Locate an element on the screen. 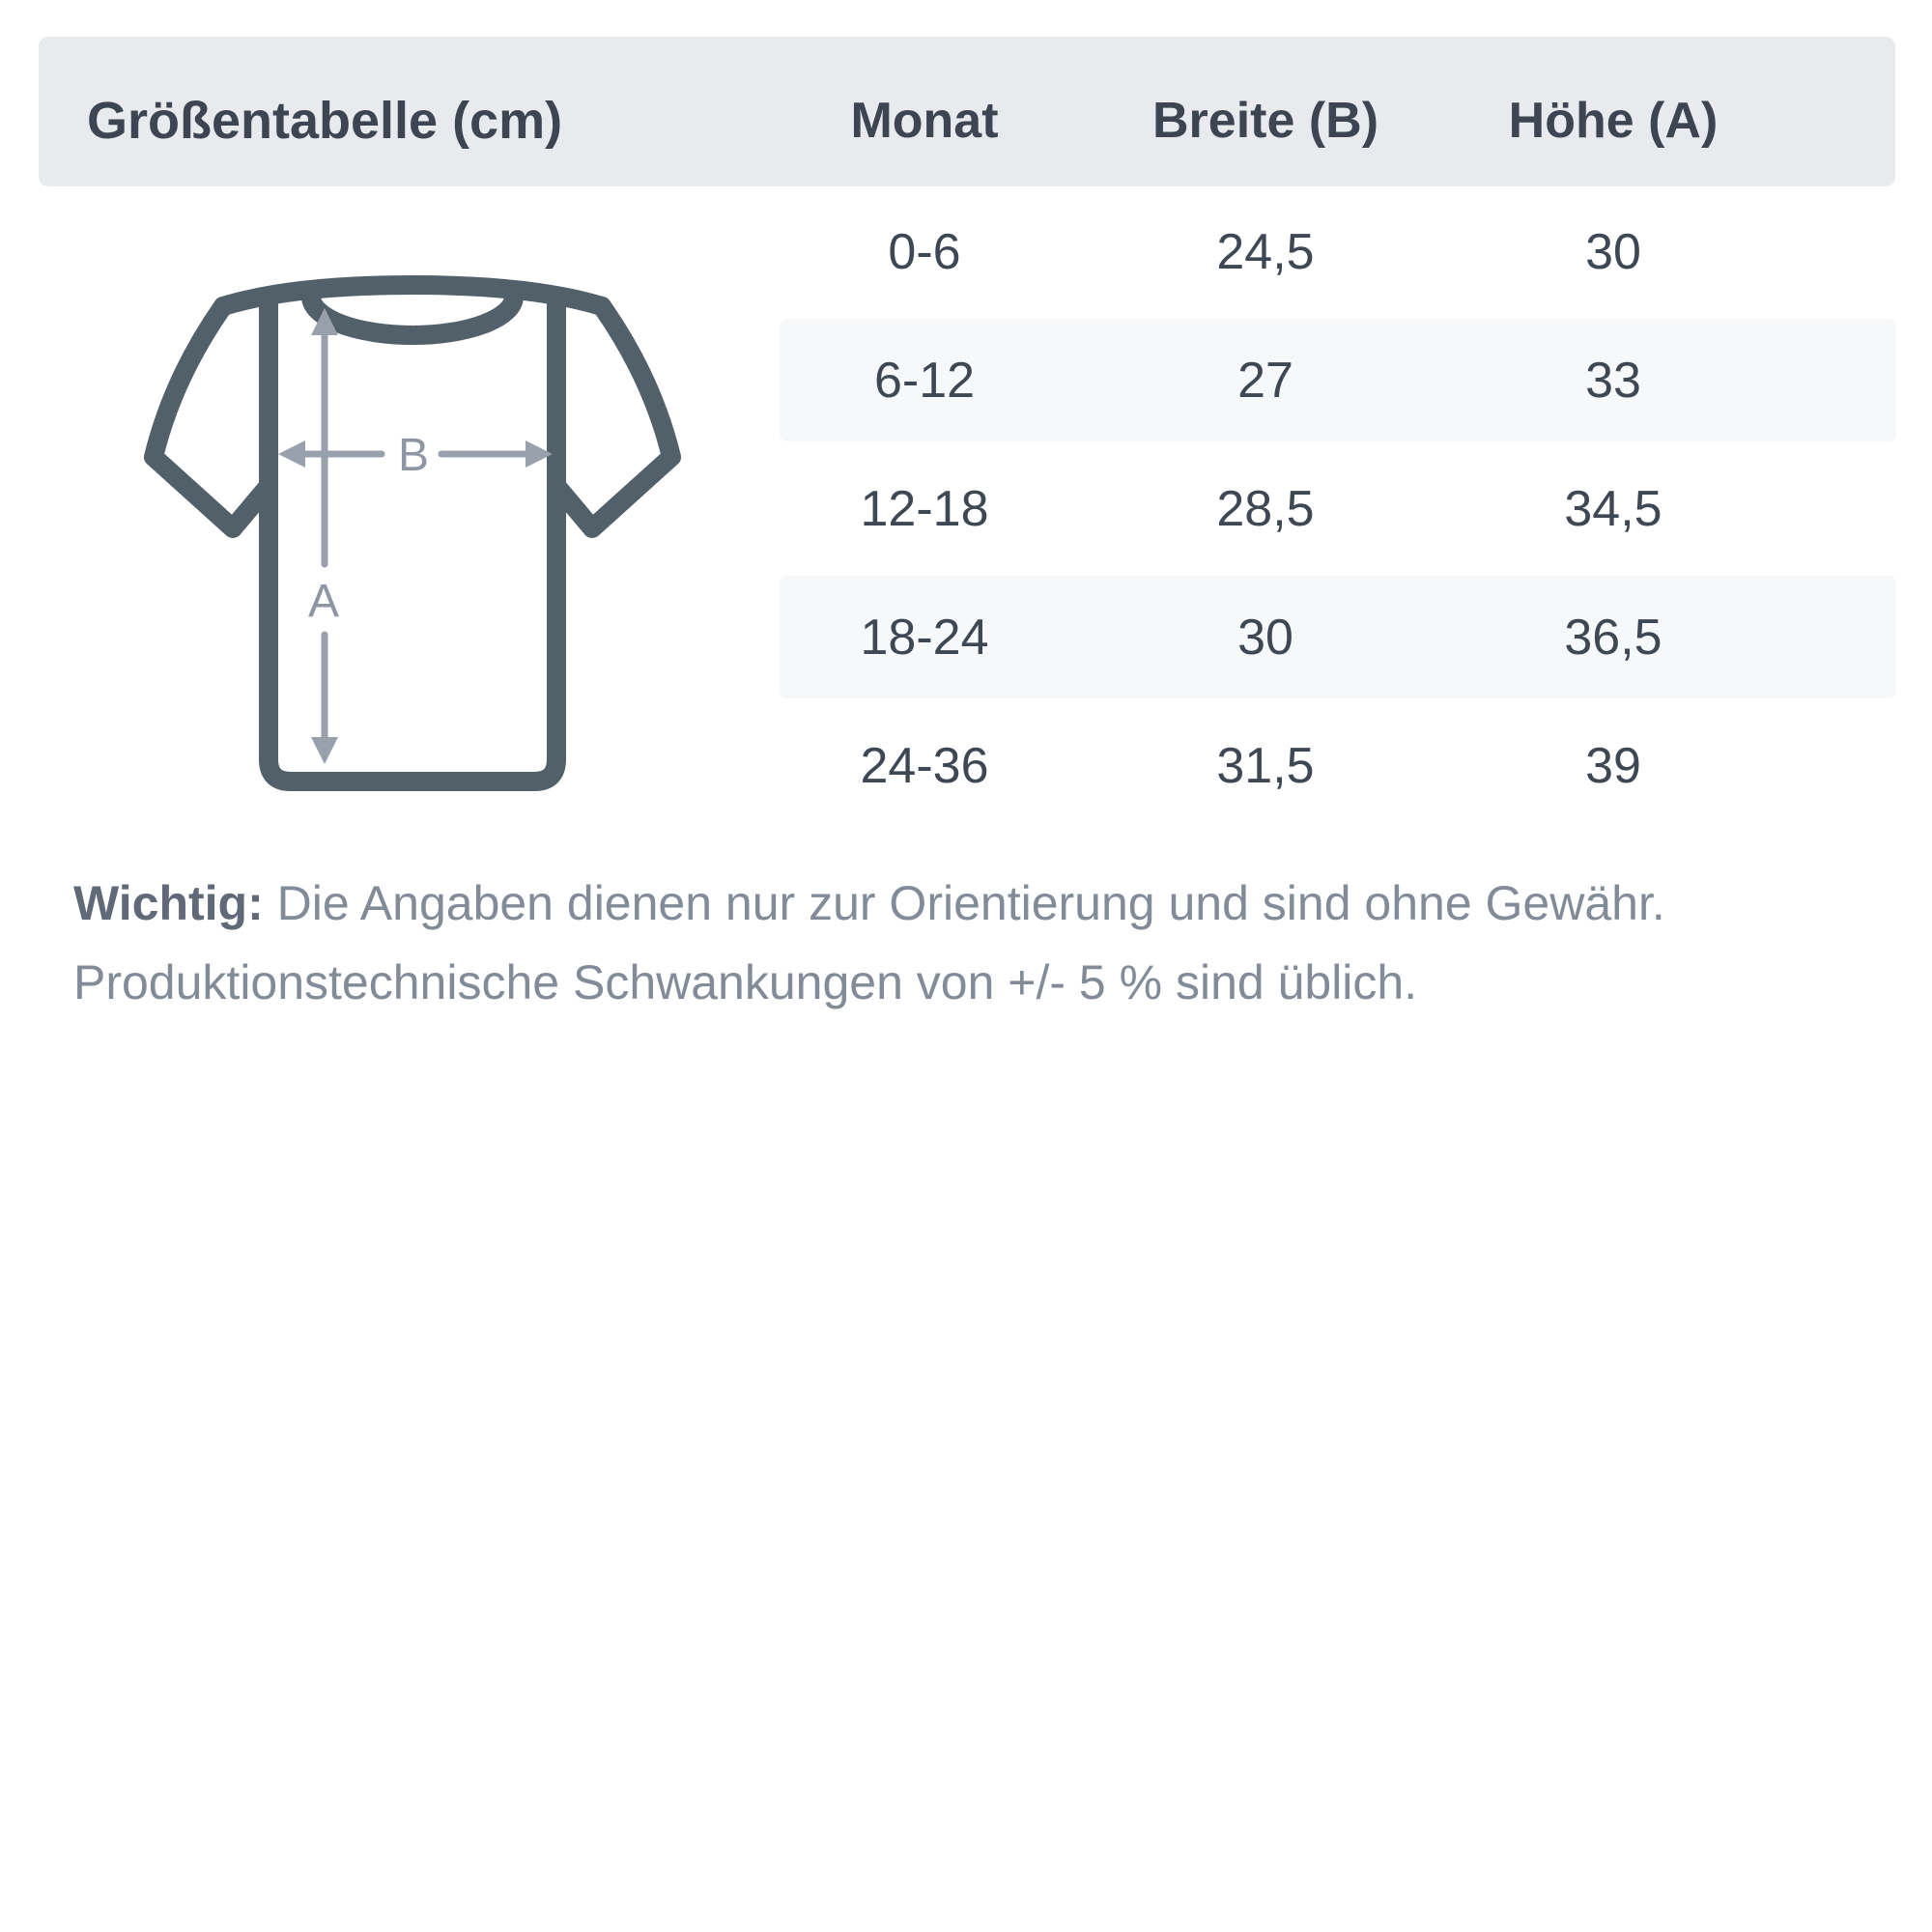  tshirt-torso is located at coordinates (412, 542).